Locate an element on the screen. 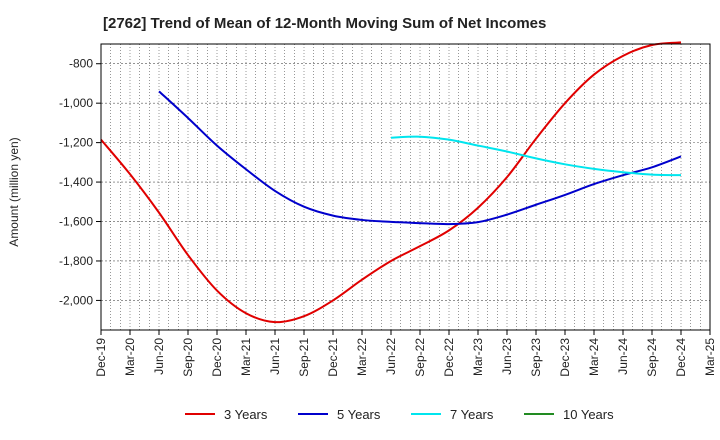 The height and width of the screenshot is (440, 720). legend-label-10-years: 10 Years is located at coordinates (588, 414).